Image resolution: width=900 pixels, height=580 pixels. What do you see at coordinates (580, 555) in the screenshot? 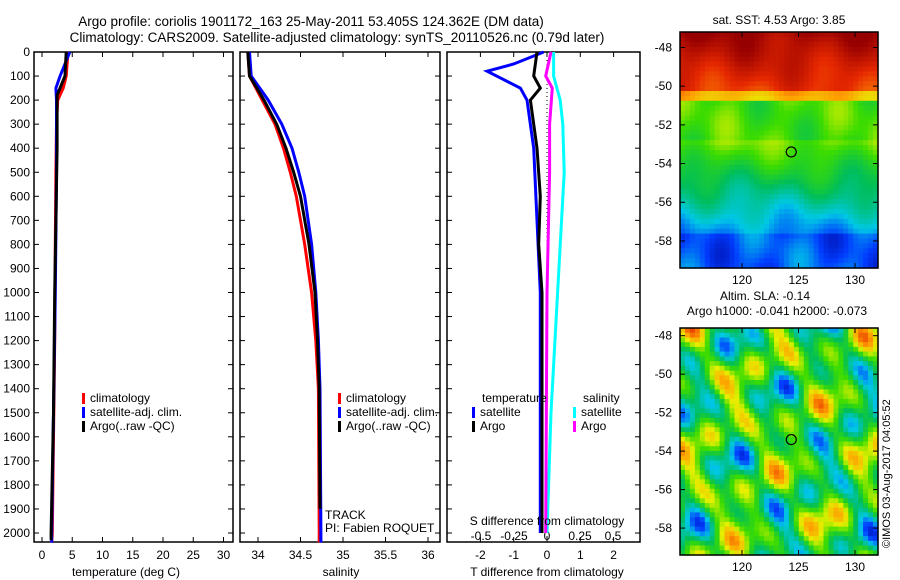
I see `x-tick-label: 1` at bounding box center [580, 555].